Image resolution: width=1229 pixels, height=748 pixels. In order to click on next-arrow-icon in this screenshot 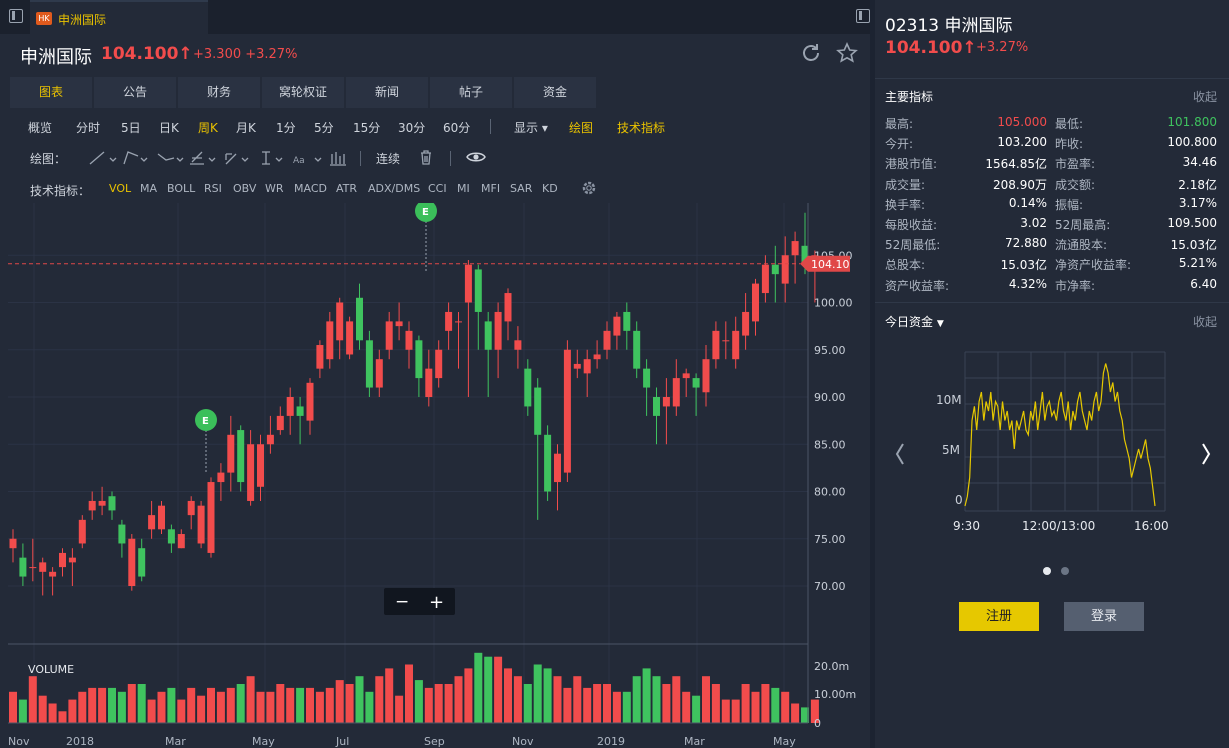, I will do `click(1206, 454)`.